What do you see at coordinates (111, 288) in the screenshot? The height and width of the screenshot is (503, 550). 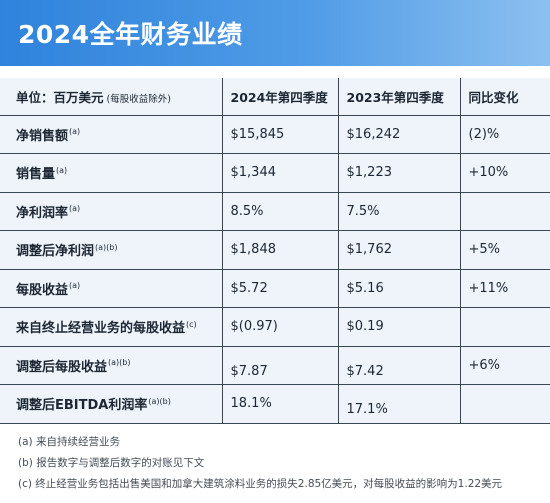 I see `row-label: 每股收益(a)` at bounding box center [111, 288].